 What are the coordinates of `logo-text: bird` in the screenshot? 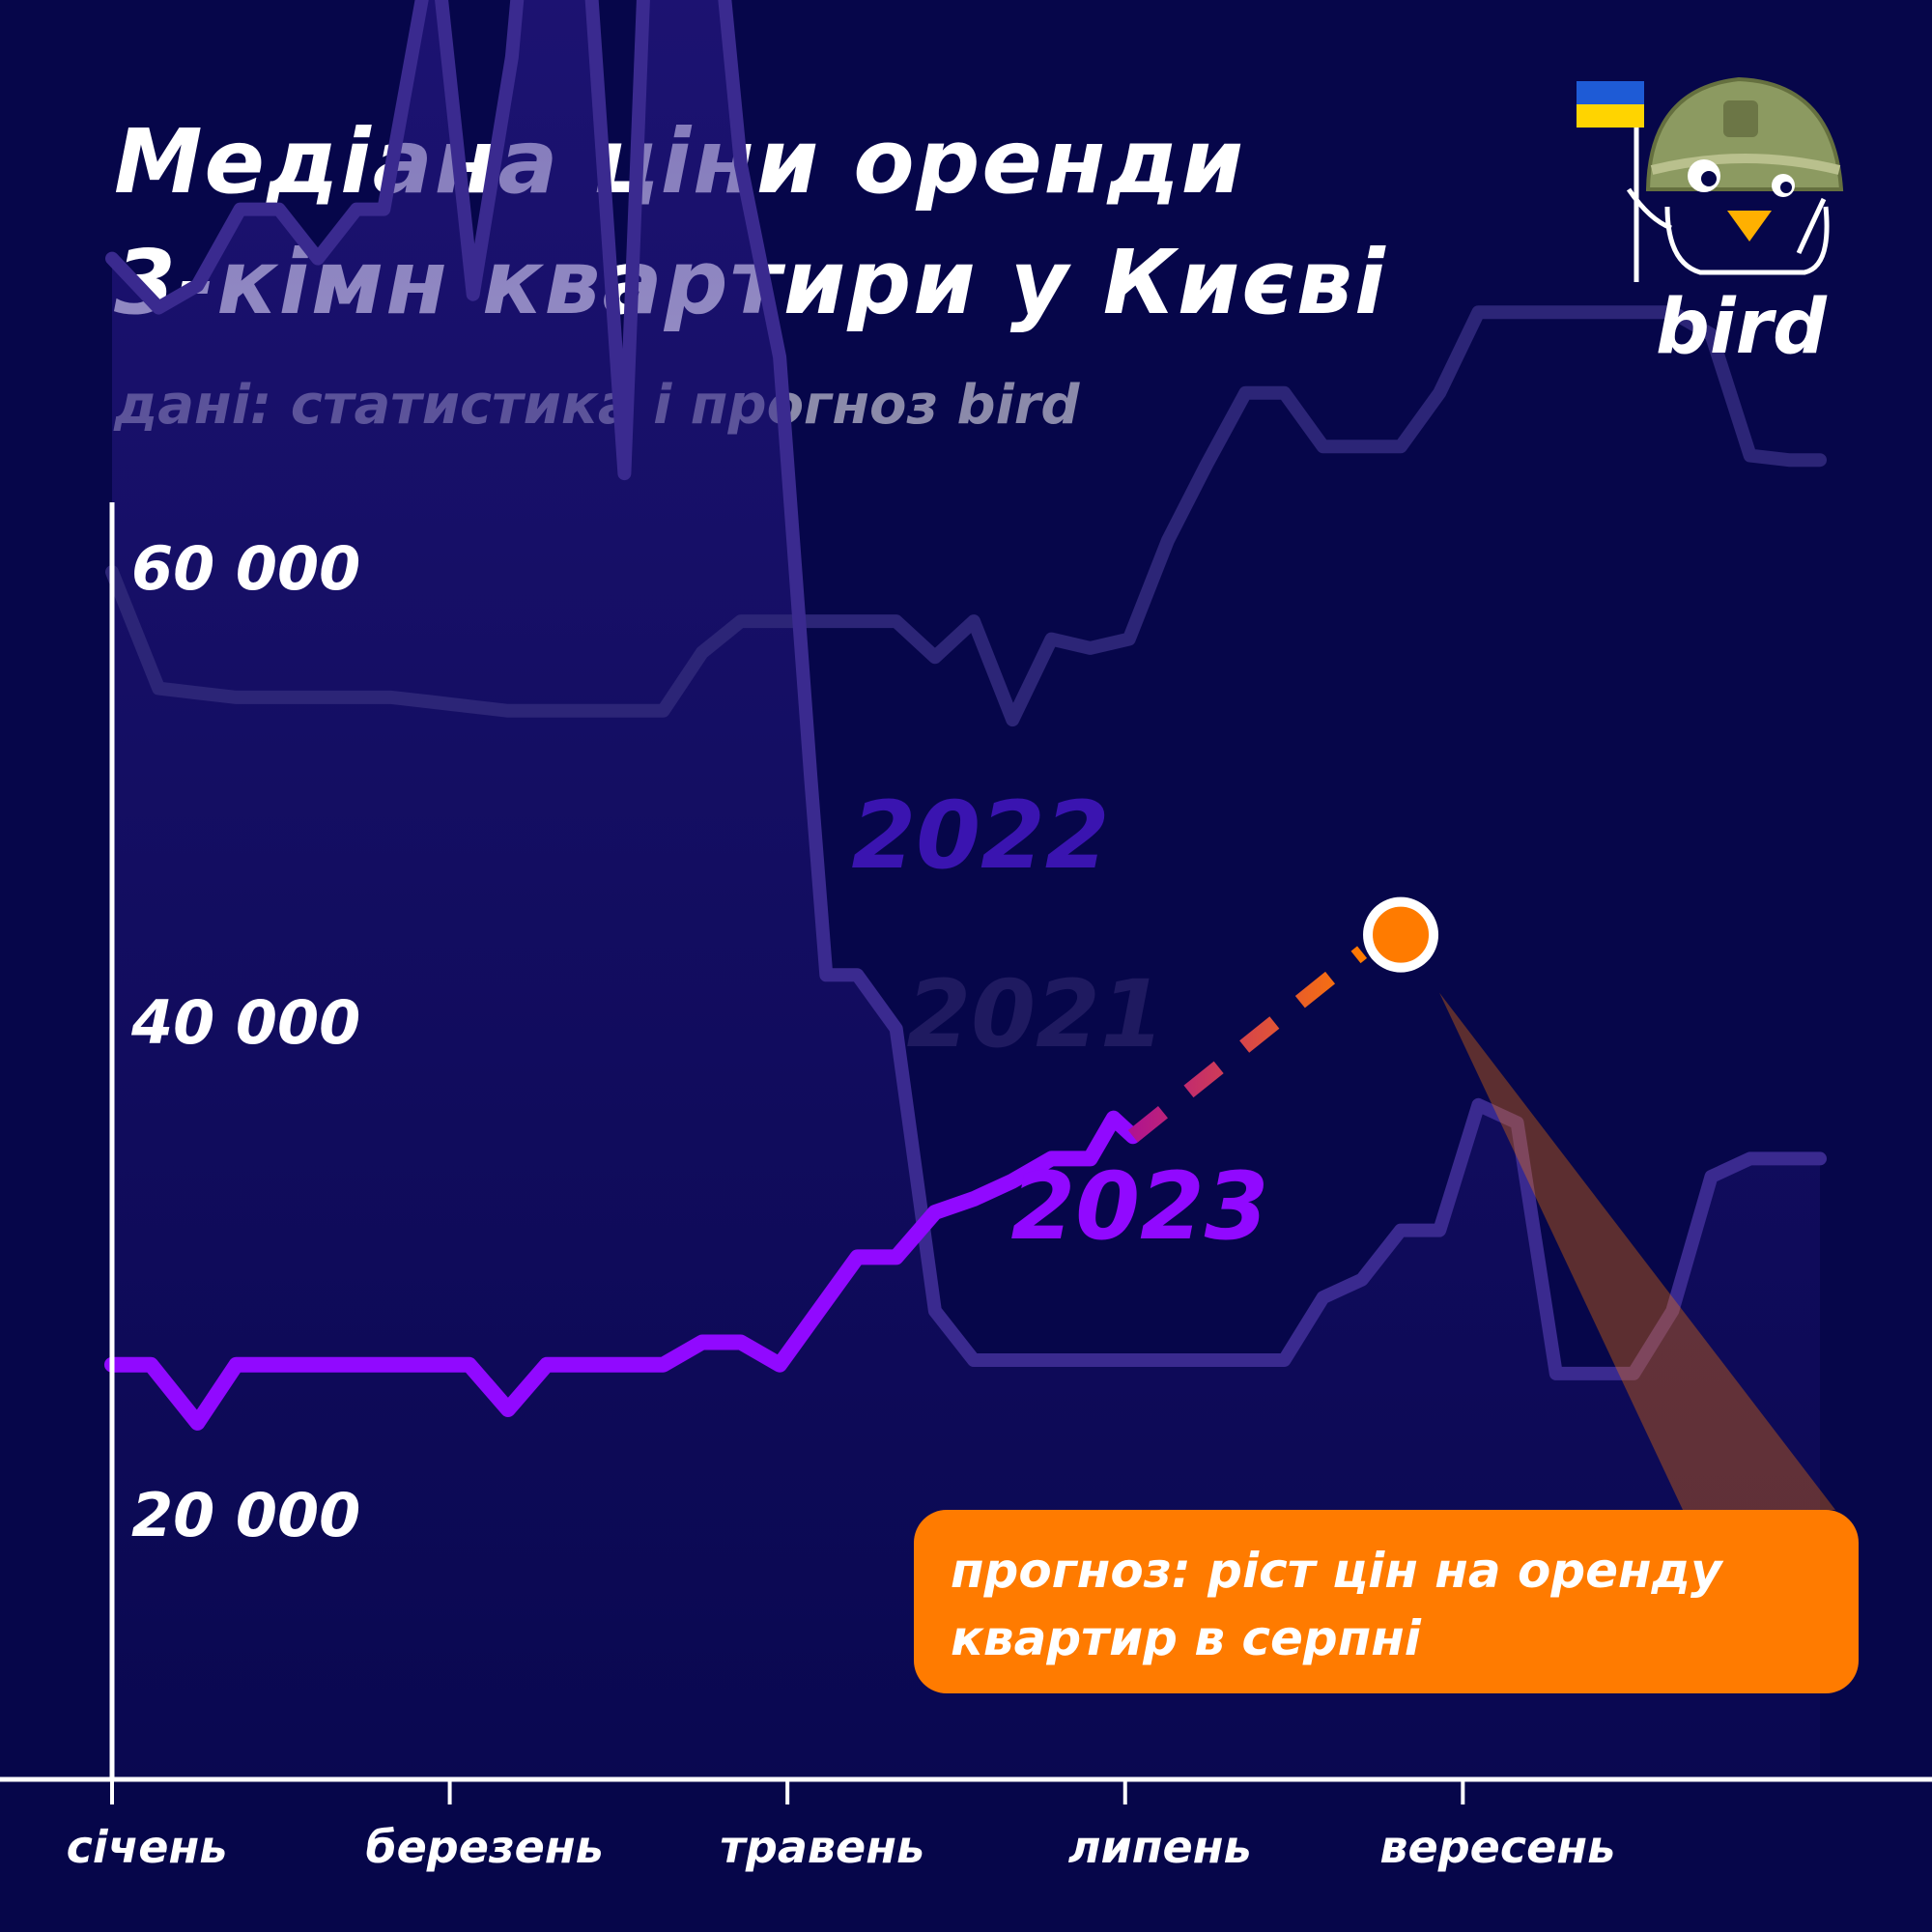 It's located at (1741, 327).